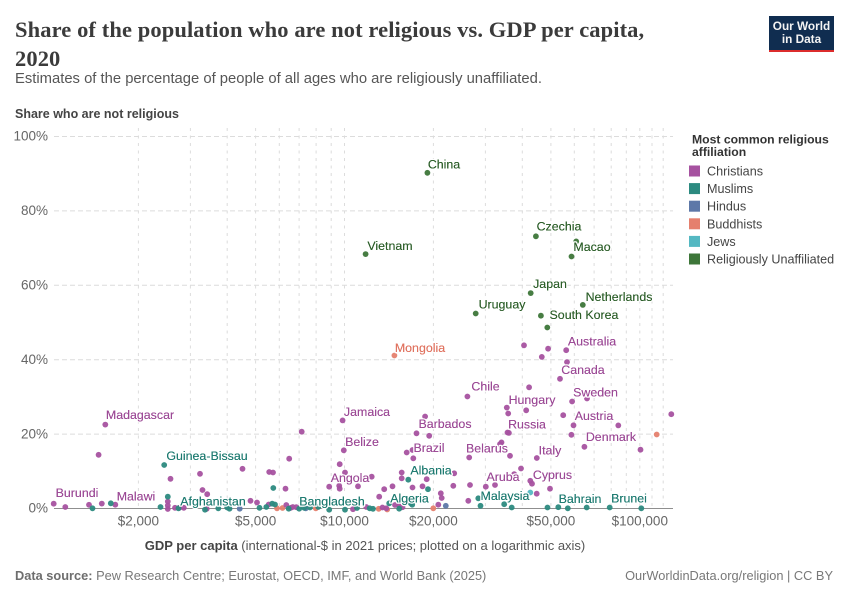 This screenshot has width=850, height=600. Describe the element at coordinates (136, 497) in the screenshot. I see `svg-text: Malawi` at that location.